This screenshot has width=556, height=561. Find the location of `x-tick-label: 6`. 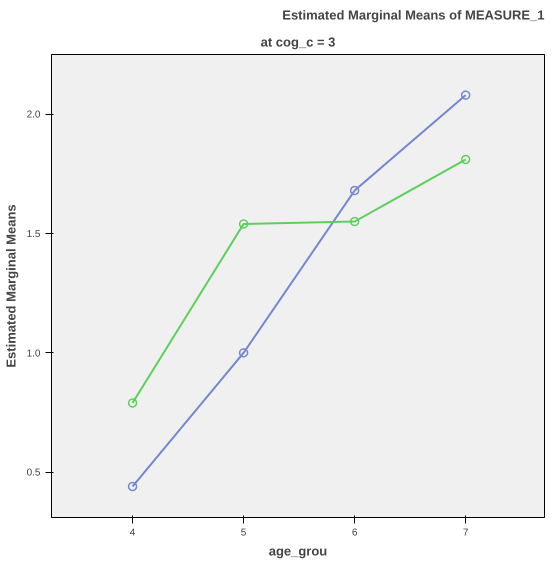

x-tick-label: 6 is located at coordinates (355, 533).